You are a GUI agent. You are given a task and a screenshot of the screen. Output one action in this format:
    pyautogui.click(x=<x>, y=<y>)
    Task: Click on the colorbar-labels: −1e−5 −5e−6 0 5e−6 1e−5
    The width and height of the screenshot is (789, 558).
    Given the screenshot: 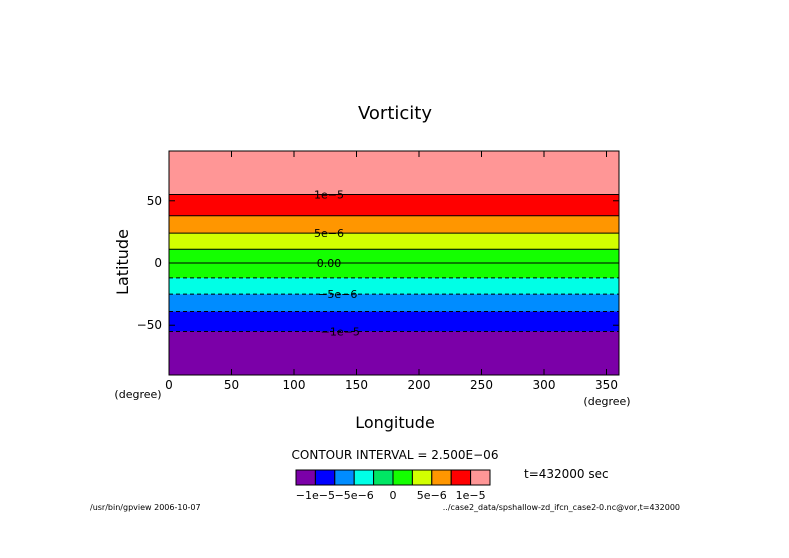 What is the action you would take?
    pyautogui.click(x=391, y=495)
    